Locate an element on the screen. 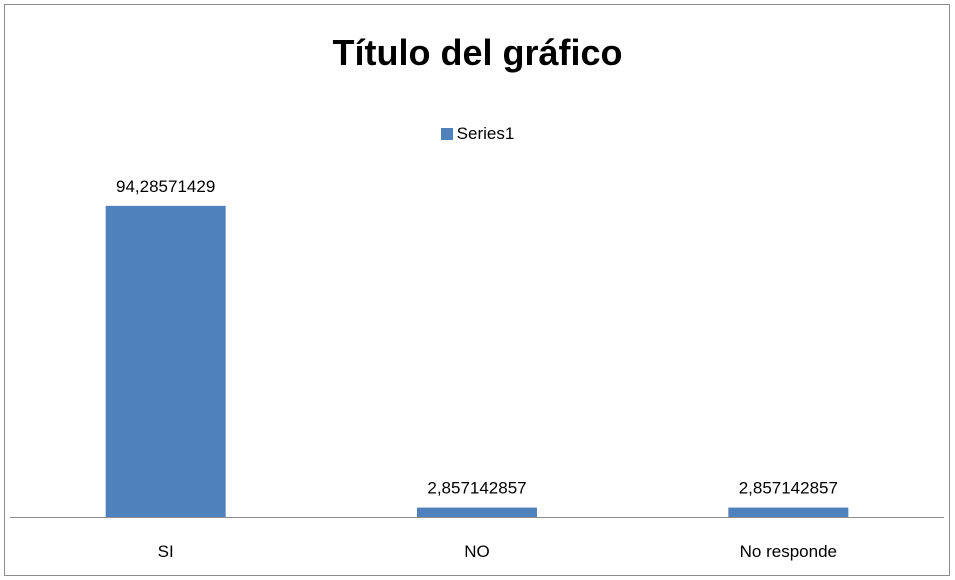  data-label-2: 2,857142857 is located at coordinates (788, 488).